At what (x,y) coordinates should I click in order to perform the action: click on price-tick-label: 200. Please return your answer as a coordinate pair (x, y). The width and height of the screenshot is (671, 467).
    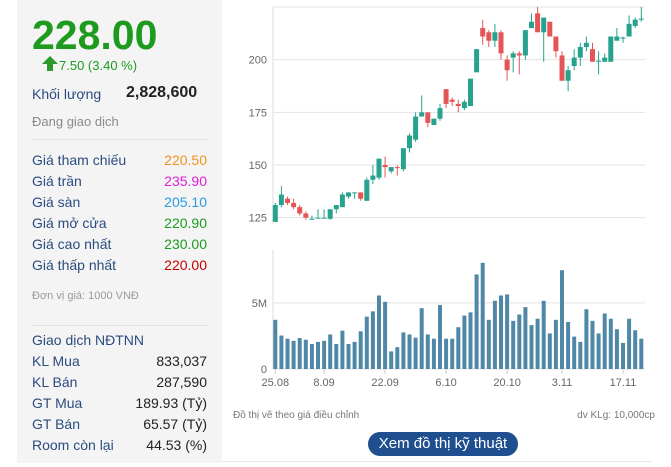
    Looking at the image, I should click on (258, 61).